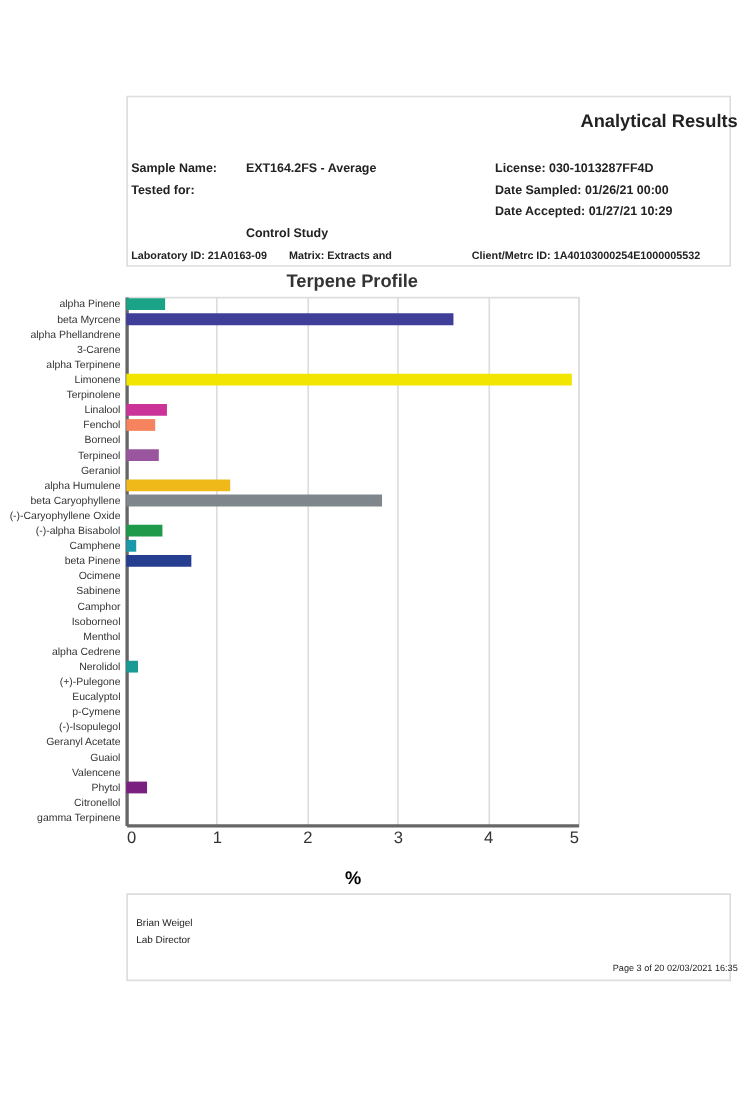 Image resolution: width=746 pixels, height=1106 pixels. I want to click on x-tick-label: 5, so click(574, 836).